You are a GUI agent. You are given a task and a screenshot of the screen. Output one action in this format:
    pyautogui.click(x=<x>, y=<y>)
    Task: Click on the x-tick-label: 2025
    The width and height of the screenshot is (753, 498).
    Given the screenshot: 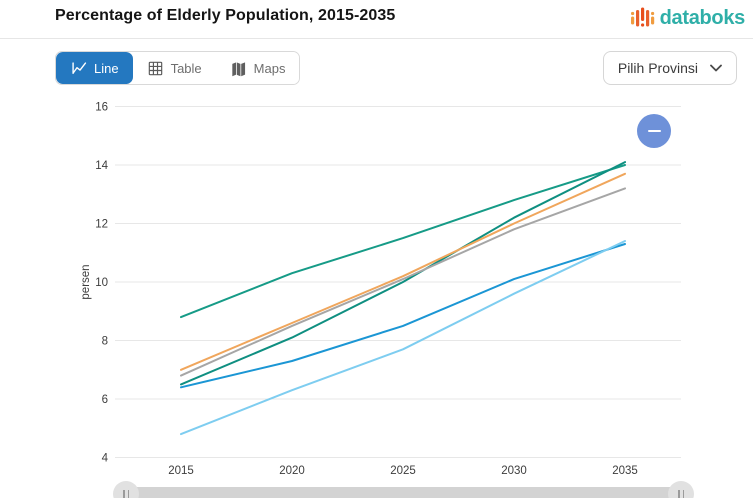 What is the action you would take?
    pyautogui.click(x=403, y=471)
    